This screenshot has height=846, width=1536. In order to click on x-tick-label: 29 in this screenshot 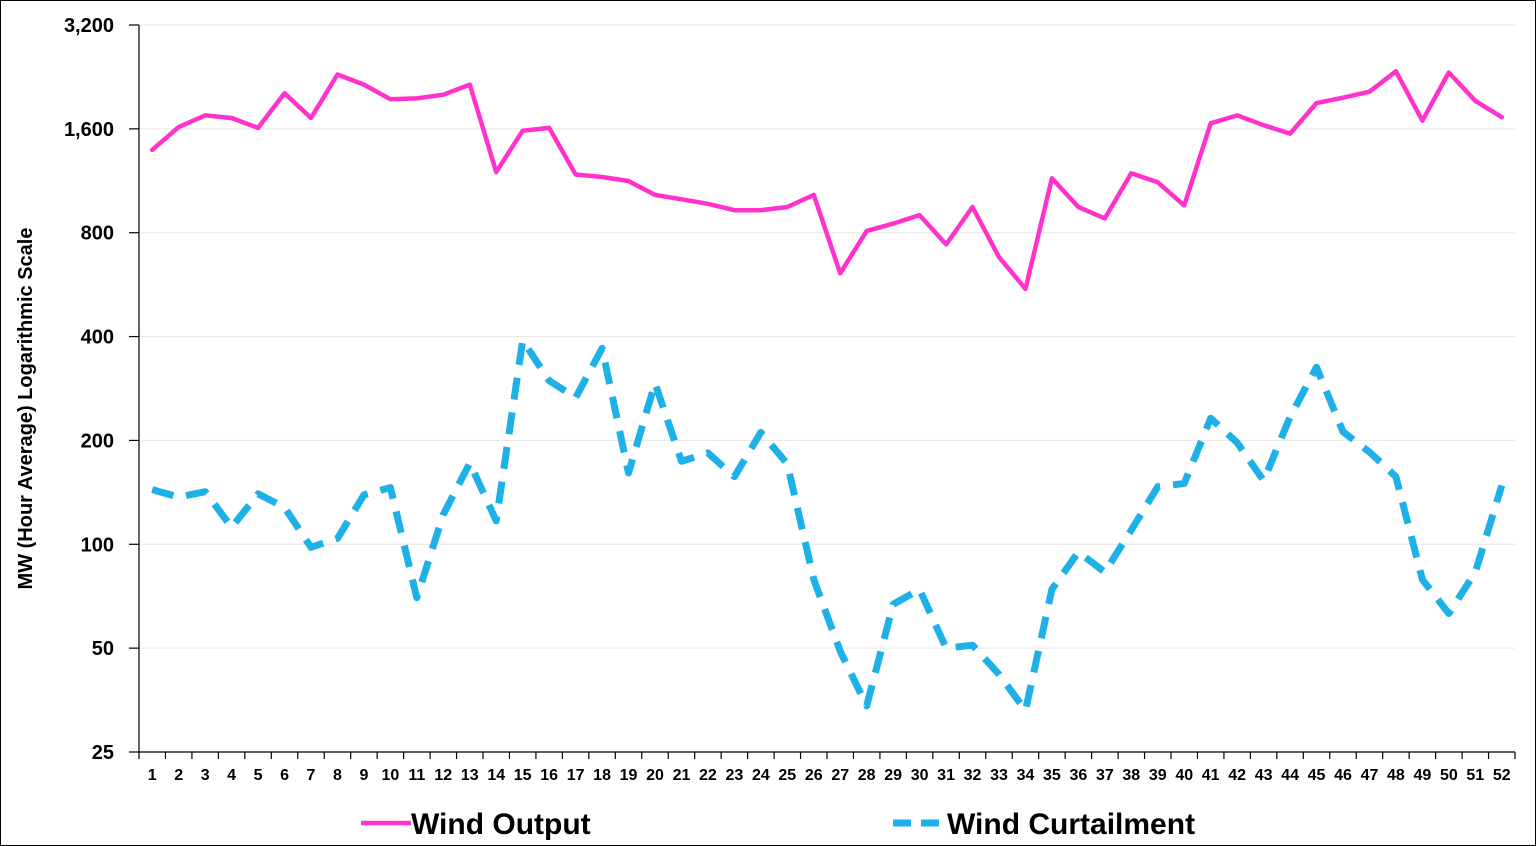, I will do `click(893, 775)`.